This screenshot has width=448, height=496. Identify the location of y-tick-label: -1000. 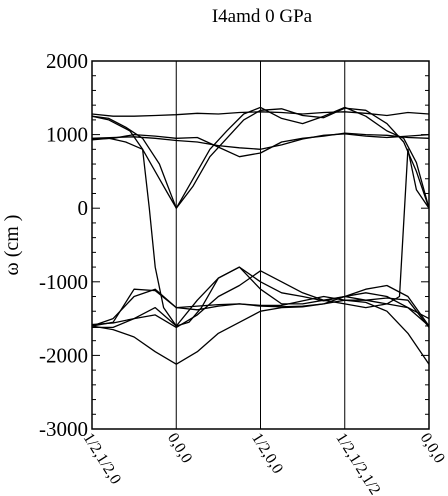
(63, 282).